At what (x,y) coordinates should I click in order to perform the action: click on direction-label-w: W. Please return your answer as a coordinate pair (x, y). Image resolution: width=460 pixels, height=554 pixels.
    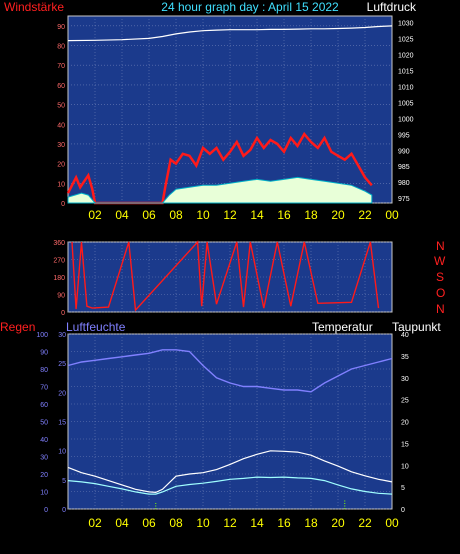
    Looking at the image, I should click on (440, 261).